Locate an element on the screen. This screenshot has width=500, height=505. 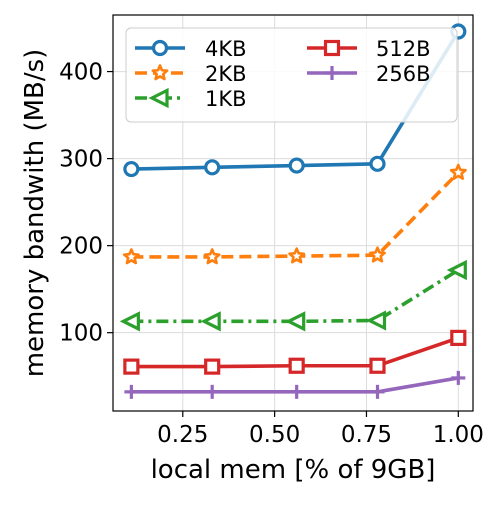
series-line is located at coordinates (295, 296).